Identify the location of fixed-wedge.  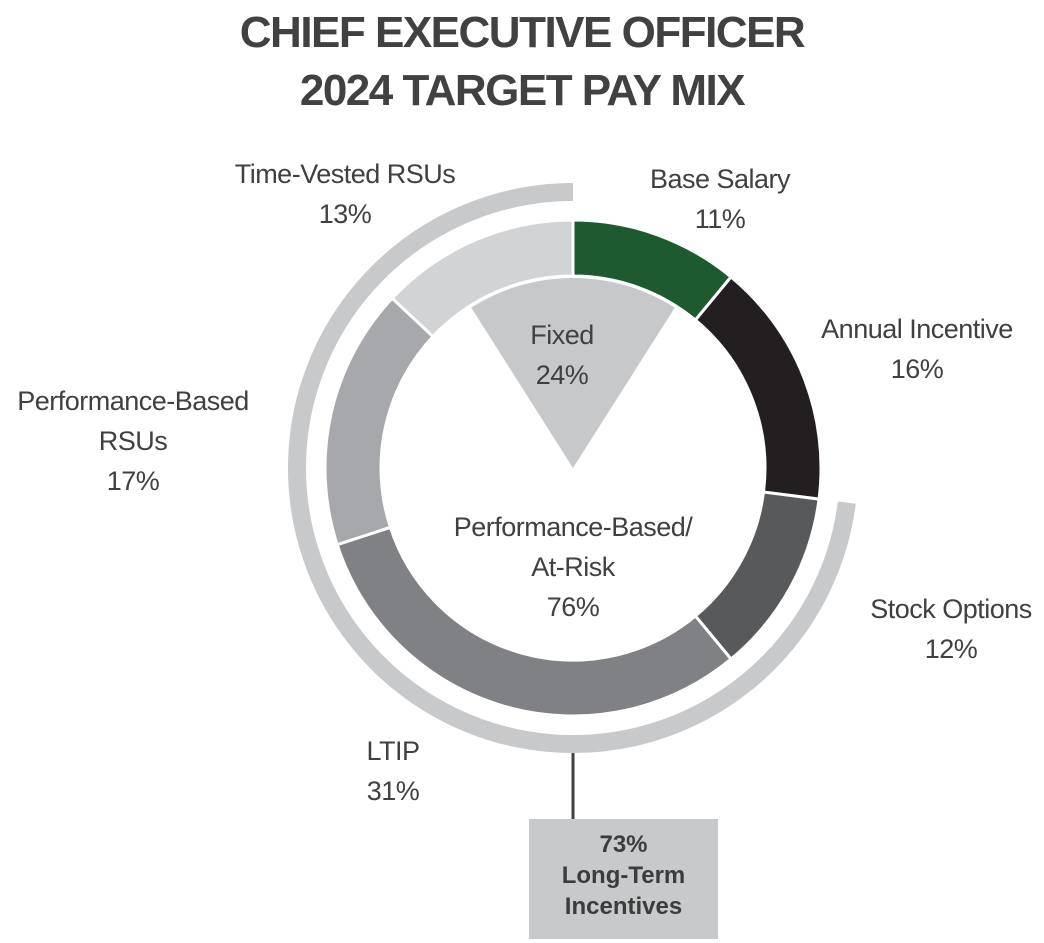
(573, 373).